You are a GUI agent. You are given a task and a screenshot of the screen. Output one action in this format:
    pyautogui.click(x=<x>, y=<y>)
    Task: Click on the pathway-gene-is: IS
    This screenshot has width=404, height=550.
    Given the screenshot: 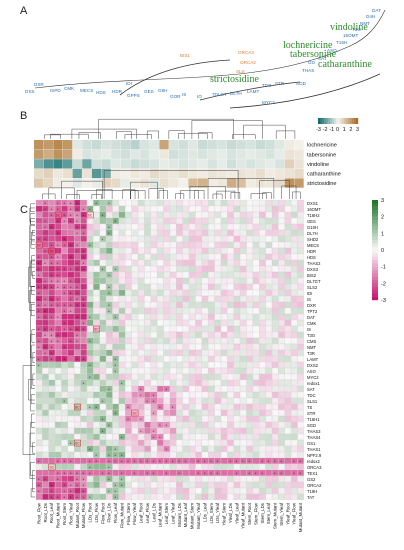 What is the action you would take?
    pyautogui.click(x=184, y=94)
    